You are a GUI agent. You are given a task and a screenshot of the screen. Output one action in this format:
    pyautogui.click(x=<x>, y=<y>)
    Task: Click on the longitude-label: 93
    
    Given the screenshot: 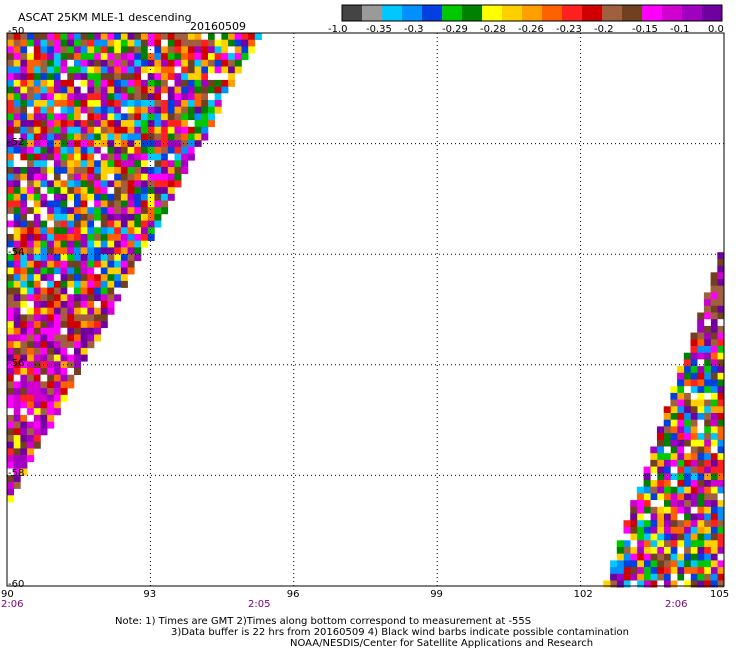 What is the action you would take?
    pyautogui.click(x=150, y=594)
    